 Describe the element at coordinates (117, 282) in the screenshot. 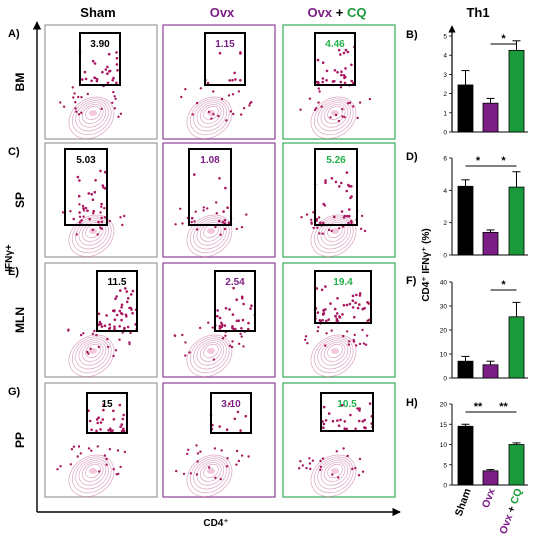

I see `gate-value-mln-0: 11.5` at that location.